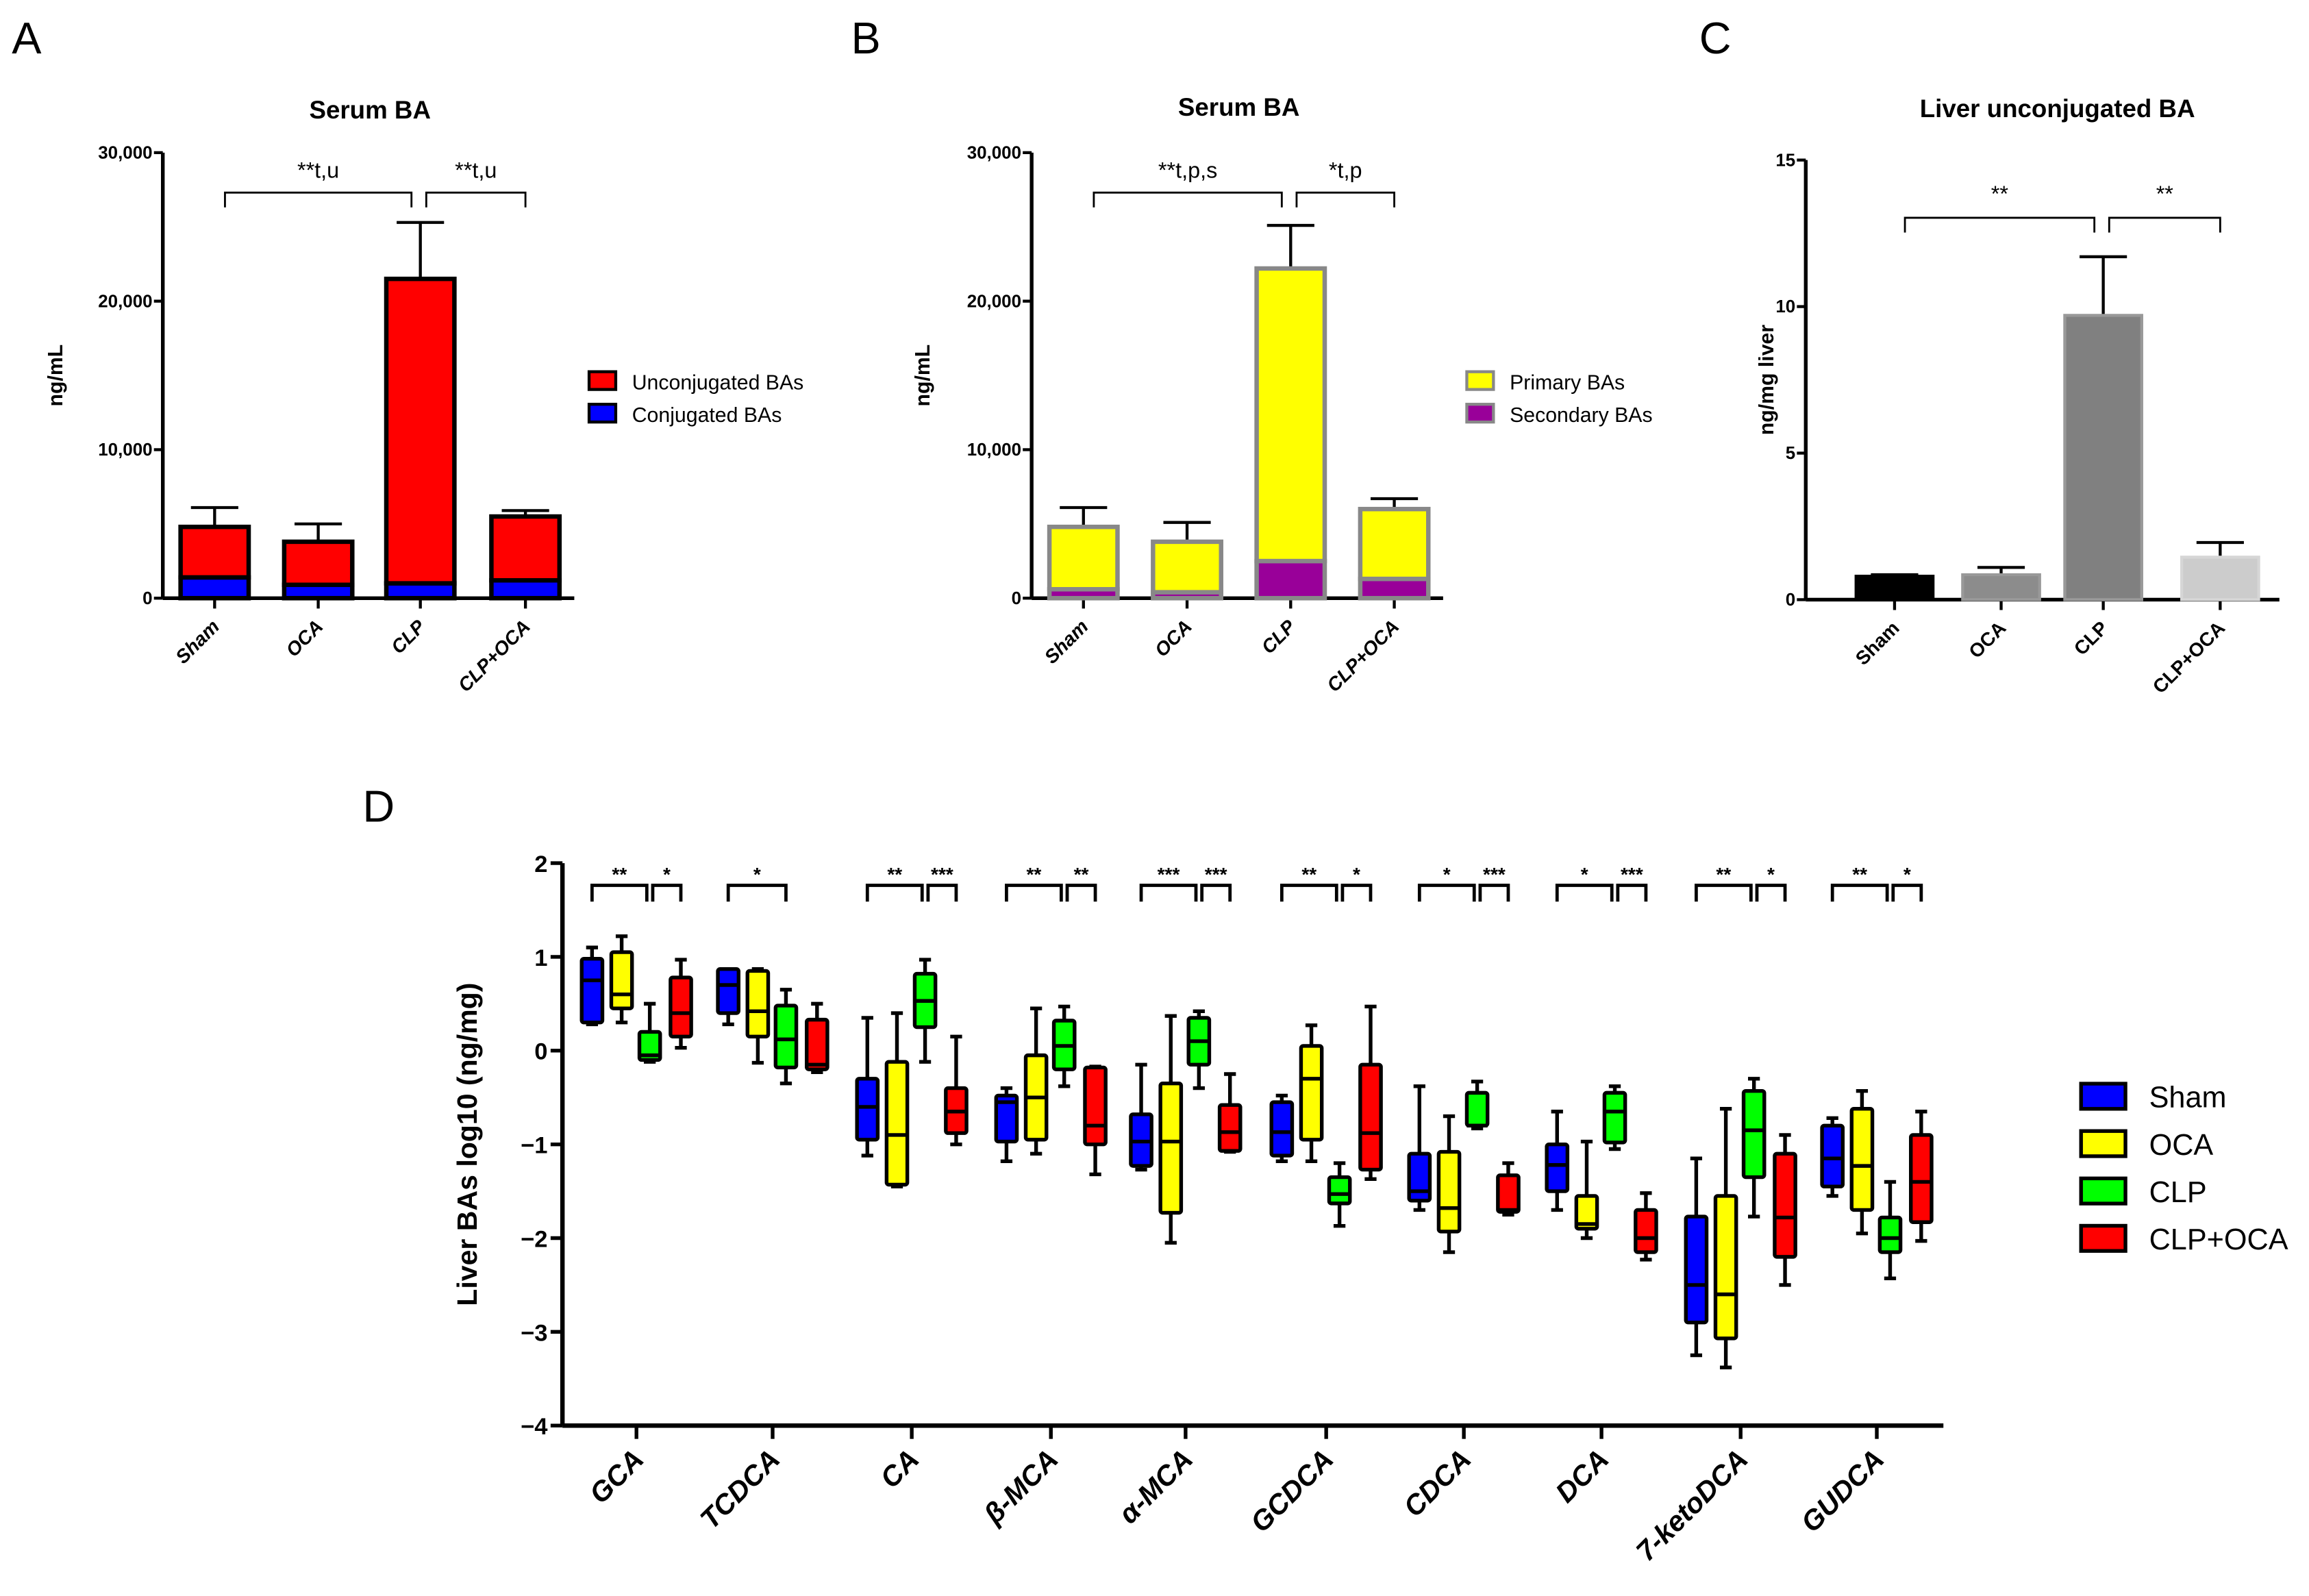  What do you see at coordinates (616, 1476) in the screenshot?
I see `x-tick-label: GCA` at bounding box center [616, 1476].